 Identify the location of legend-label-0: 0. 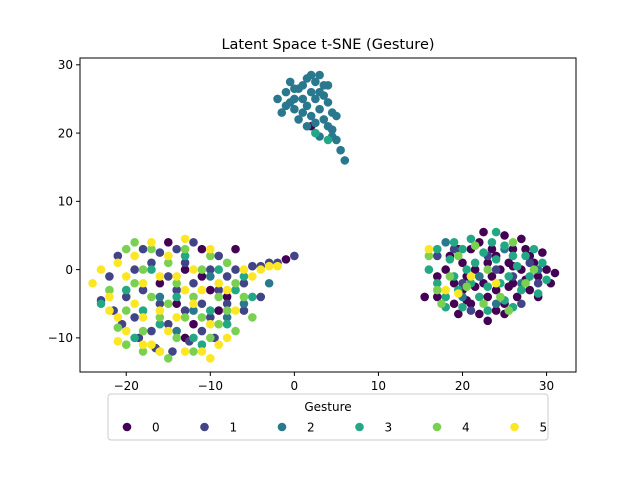
(156, 427).